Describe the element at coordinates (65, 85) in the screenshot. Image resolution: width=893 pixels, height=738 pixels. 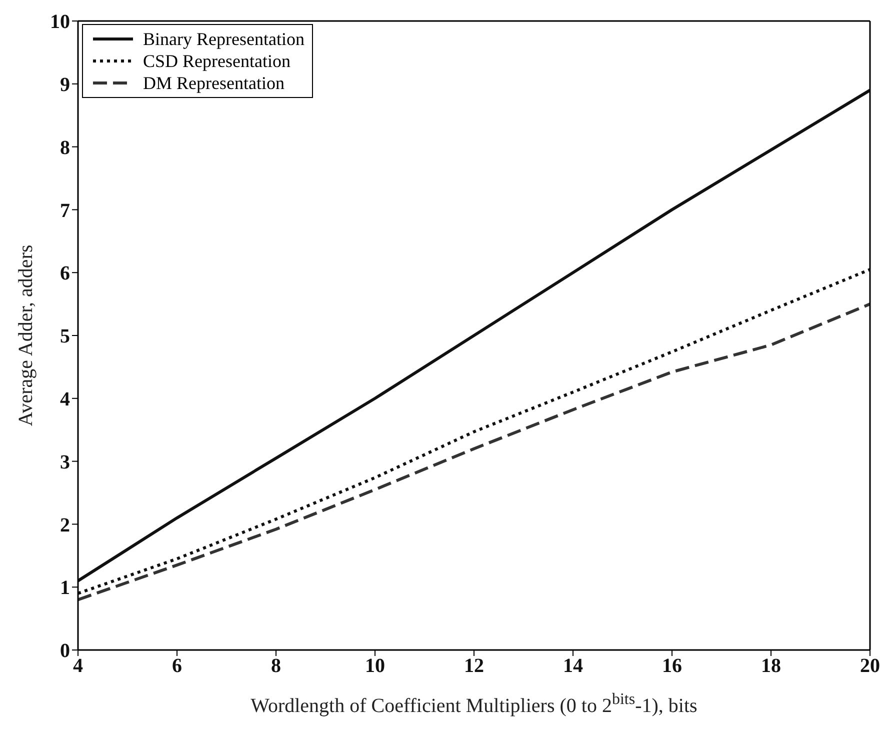
I see `y-tick-label: 9` at that location.